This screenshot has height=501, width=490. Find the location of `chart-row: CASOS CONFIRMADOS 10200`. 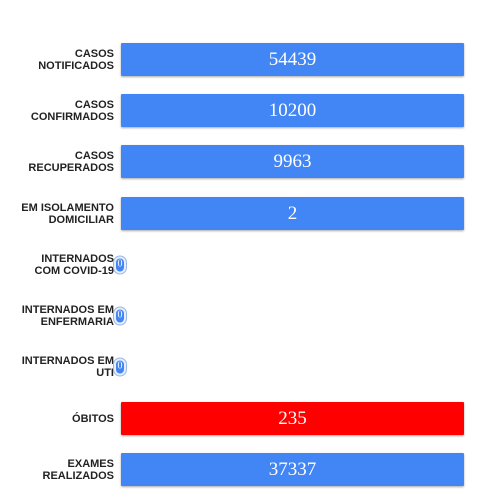

chart-row: CASOS CONFIRMADOS 10200 is located at coordinates (245, 110).